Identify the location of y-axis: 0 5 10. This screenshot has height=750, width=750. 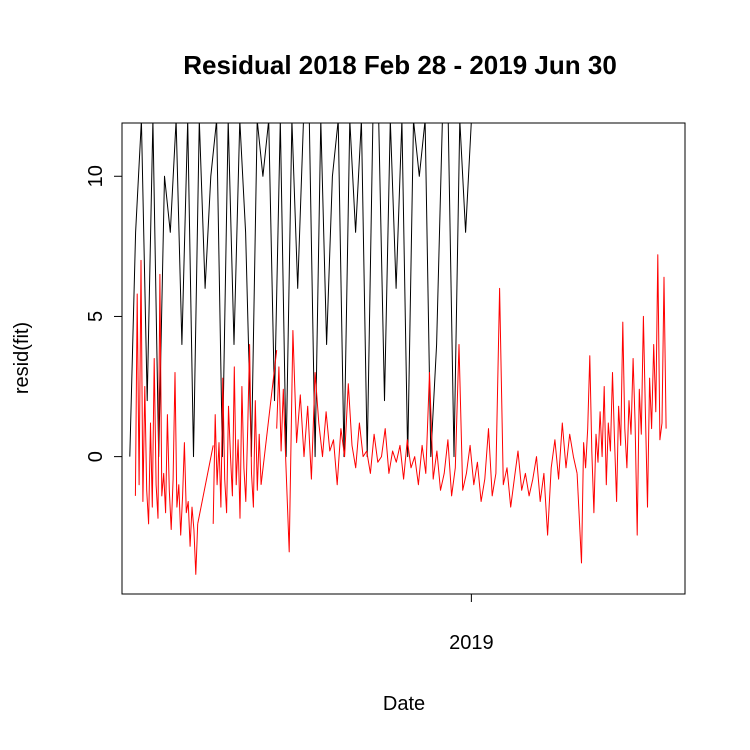
(104, 313).